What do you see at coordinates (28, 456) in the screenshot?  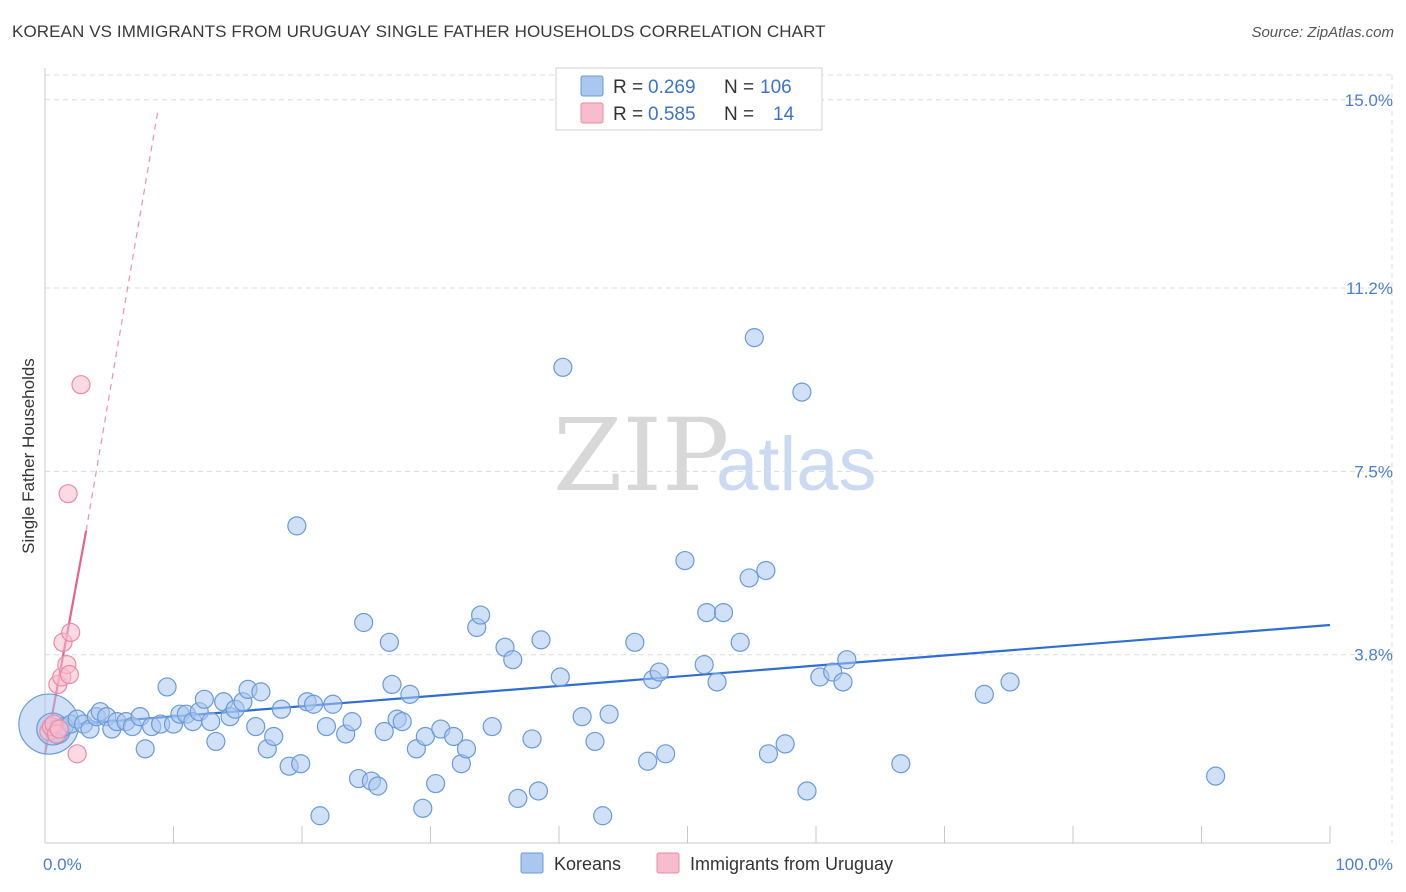 I see `y-axis-label: Single Father Households` at bounding box center [28, 456].